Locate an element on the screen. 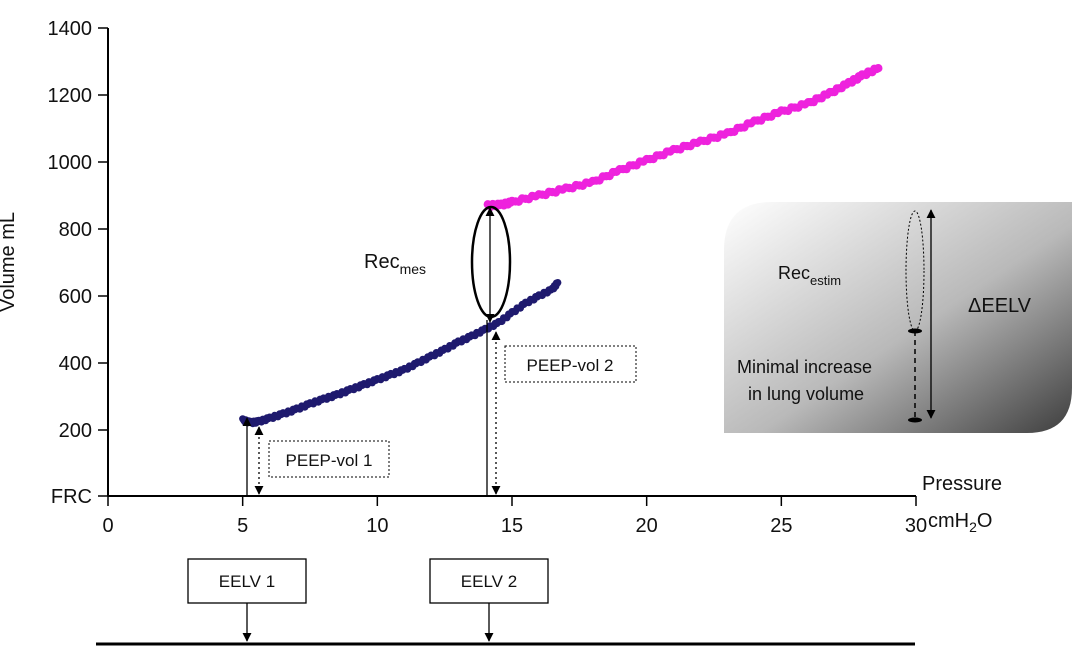  x-tick-label: 5 is located at coordinates (242, 526).